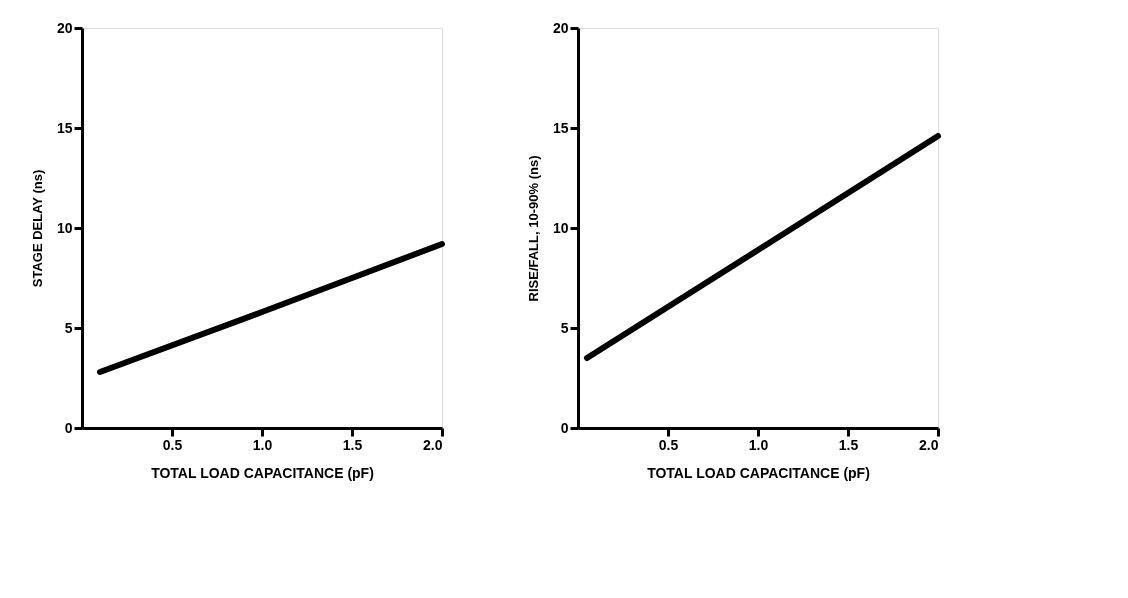 The image size is (1128, 598). I want to click on y-axis-title: STAGE DELAY (ns), so click(37, 228).